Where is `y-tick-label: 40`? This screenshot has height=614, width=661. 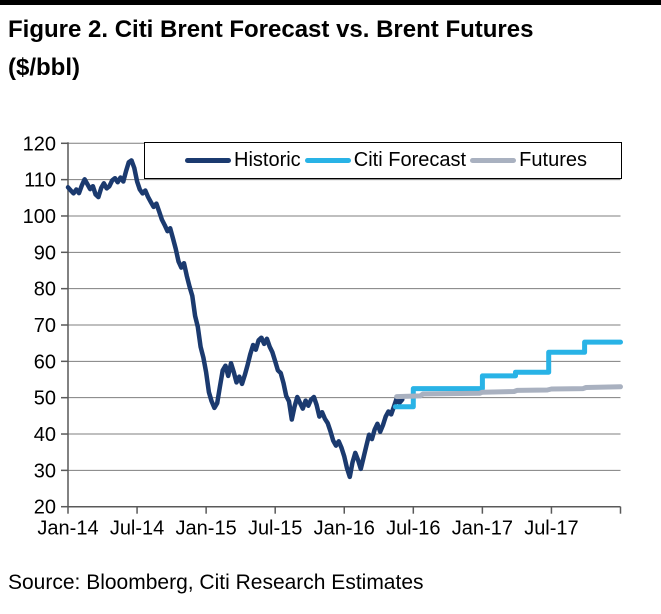
y-tick-label: 40 is located at coordinates (45, 435).